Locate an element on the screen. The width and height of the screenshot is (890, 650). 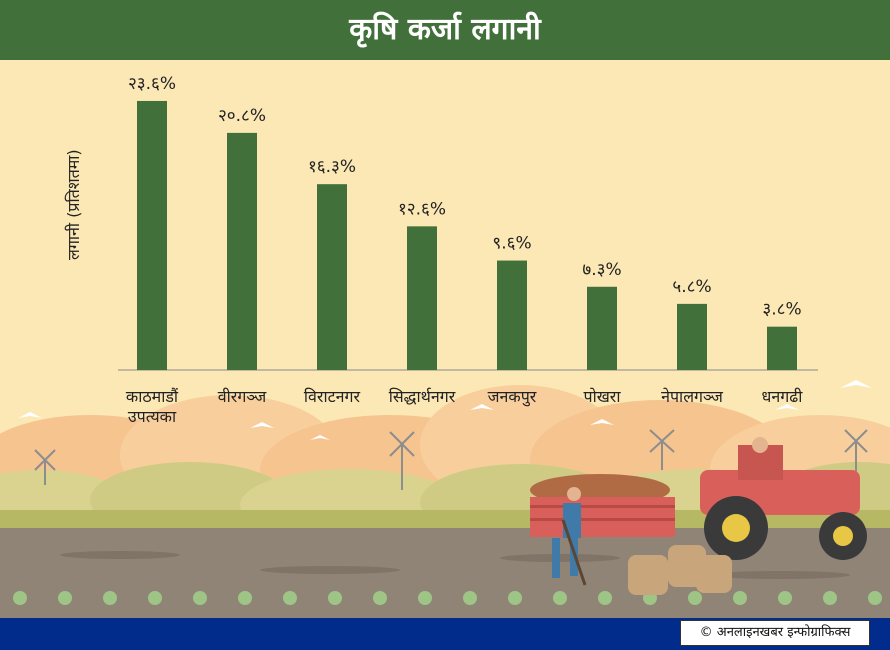
page-title: कृषि कर्जा लगानी is located at coordinates (445, 29).